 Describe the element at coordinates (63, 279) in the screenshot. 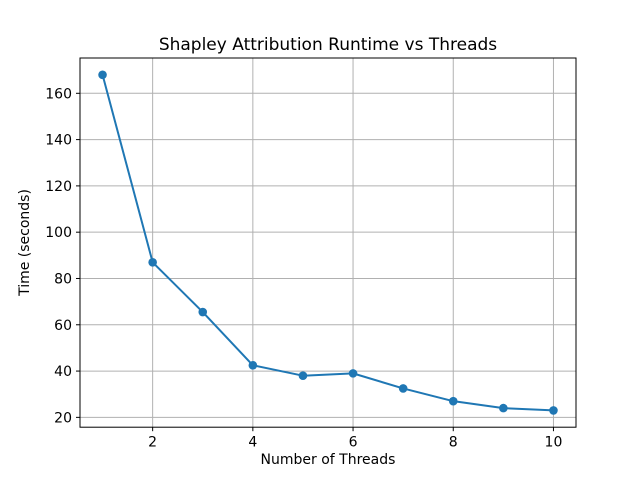

I see `y-tick-label: 80` at that location.